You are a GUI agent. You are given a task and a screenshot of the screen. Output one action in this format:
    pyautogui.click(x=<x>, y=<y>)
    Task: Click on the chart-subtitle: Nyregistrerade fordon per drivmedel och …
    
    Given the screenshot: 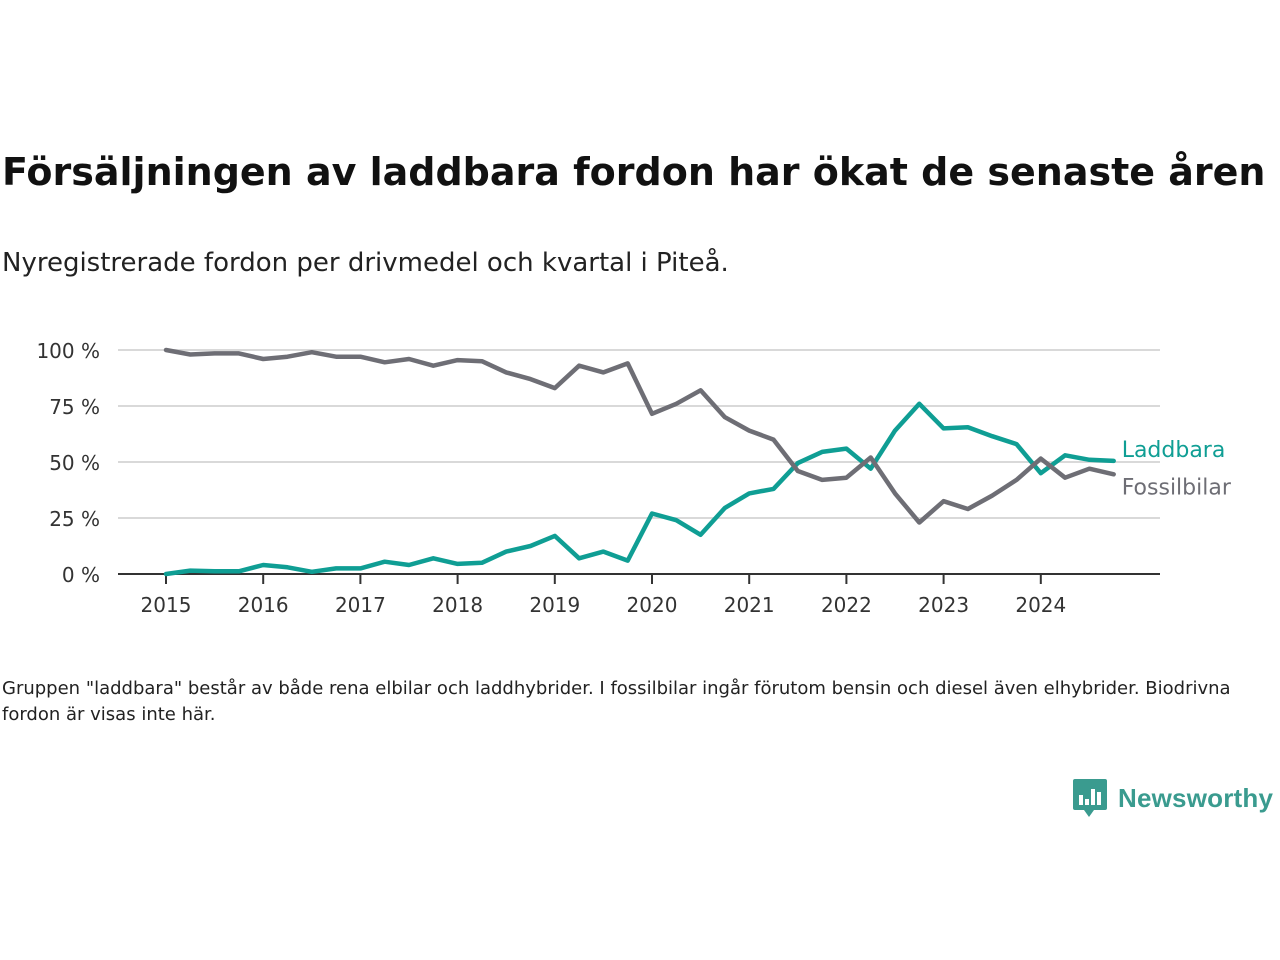 What is the action you would take?
    pyautogui.click(x=365, y=263)
    